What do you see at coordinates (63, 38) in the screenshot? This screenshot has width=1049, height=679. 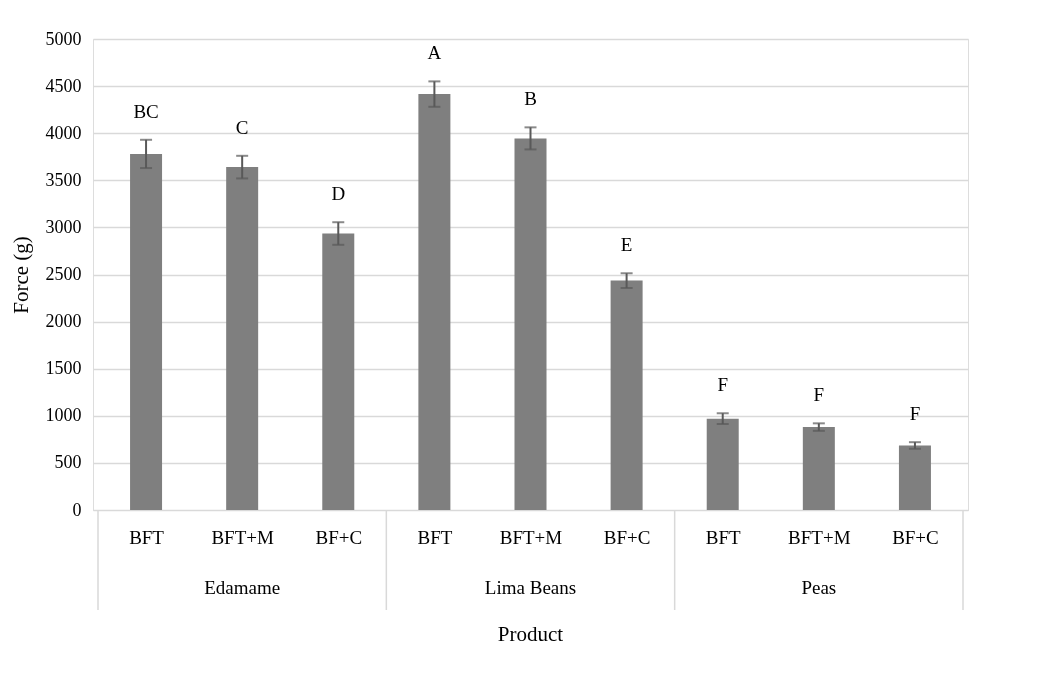 I see `y-tick-label: 5000` at bounding box center [63, 38].